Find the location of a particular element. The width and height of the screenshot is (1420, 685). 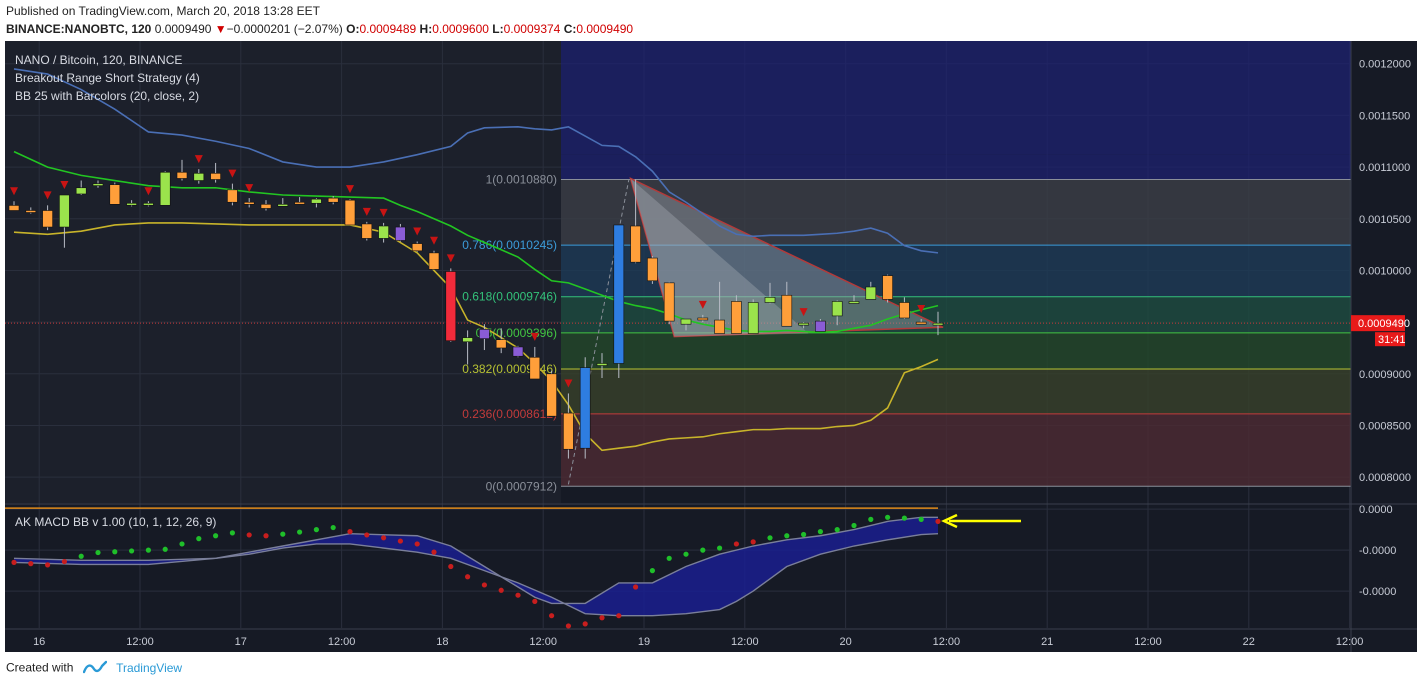

countdown-badge is located at coordinates (1390, 339).